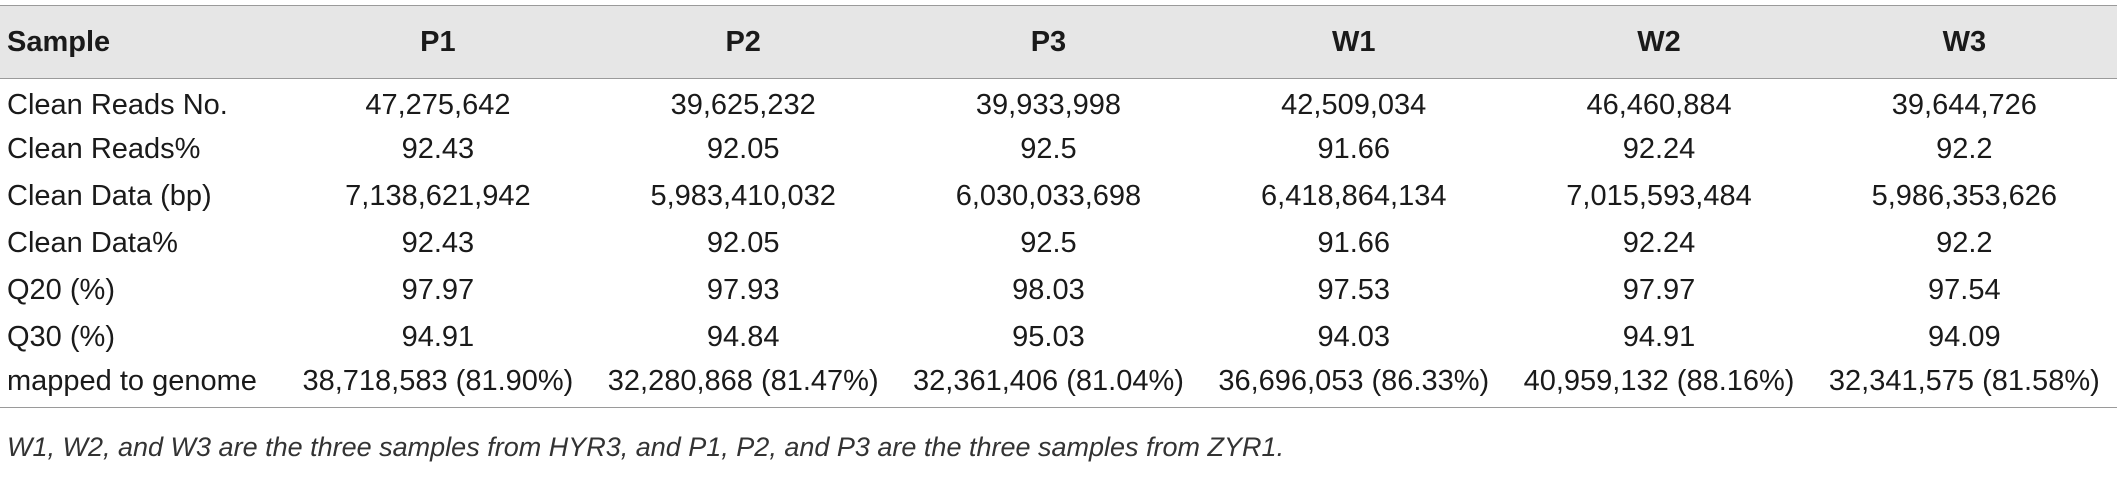 This screenshot has height=480, width=2117. I want to click on table-cell: 95.03, so click(1048, 336).